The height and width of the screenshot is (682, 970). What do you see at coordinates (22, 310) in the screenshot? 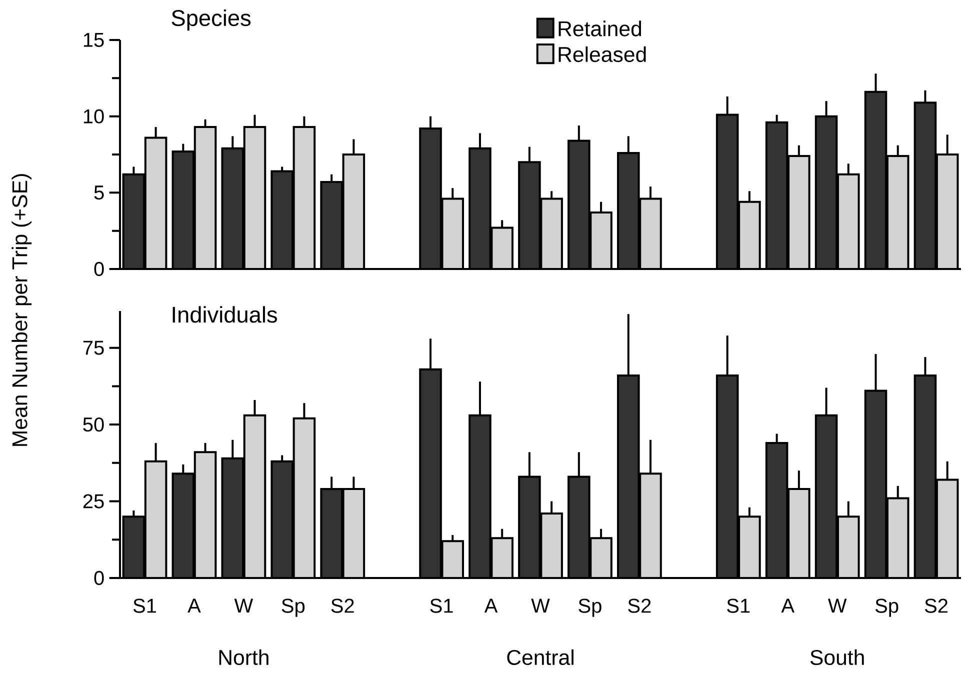
I see `y-axis-title: Mean Number per Trip (+SE)` at bounding box center [22, 310].